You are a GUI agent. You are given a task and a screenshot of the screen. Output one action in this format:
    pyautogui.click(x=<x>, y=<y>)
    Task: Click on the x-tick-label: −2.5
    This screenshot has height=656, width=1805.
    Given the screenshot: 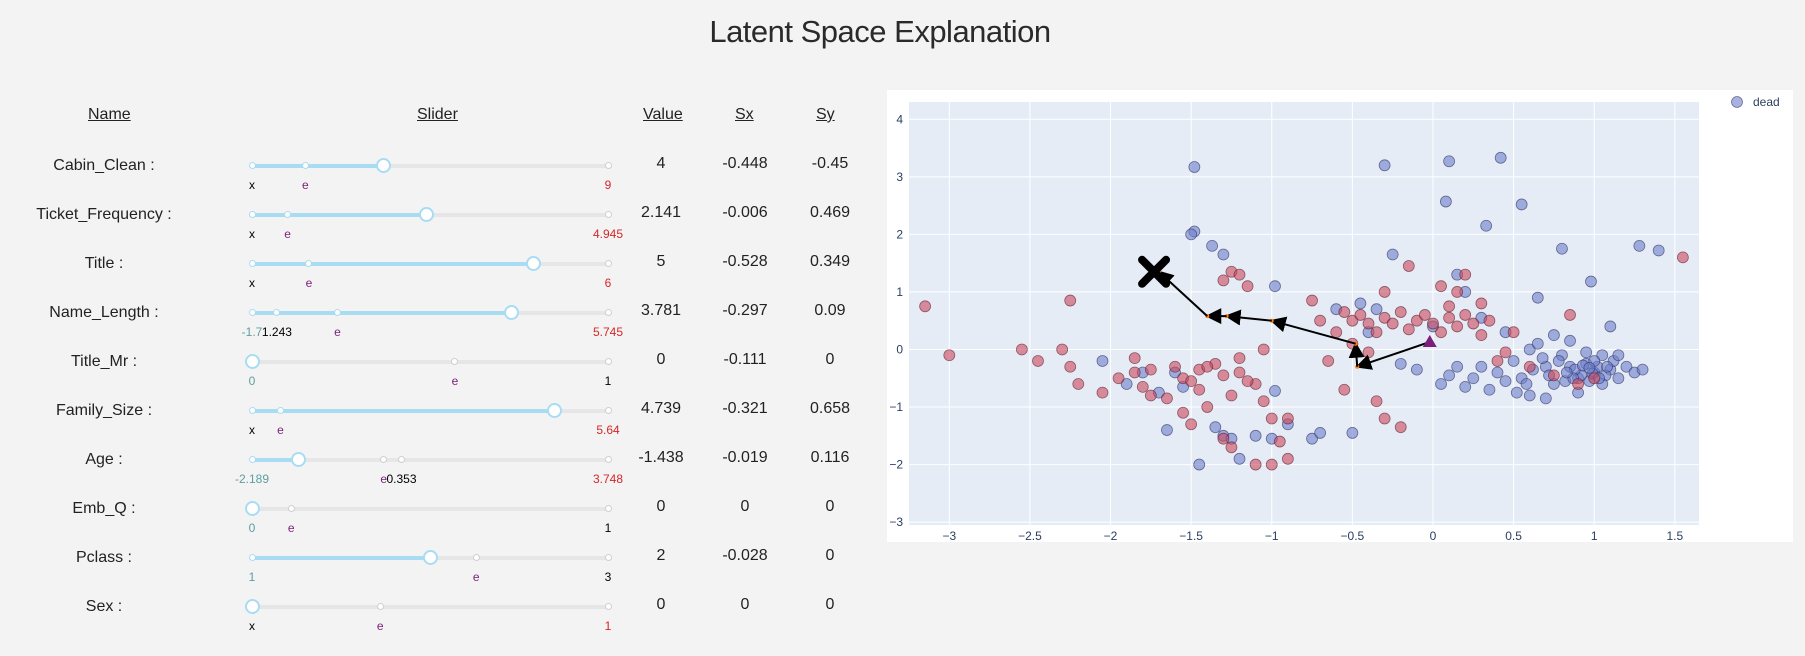 What is the action you would take?
    pyautogui.click(x=1030, y=535)
    